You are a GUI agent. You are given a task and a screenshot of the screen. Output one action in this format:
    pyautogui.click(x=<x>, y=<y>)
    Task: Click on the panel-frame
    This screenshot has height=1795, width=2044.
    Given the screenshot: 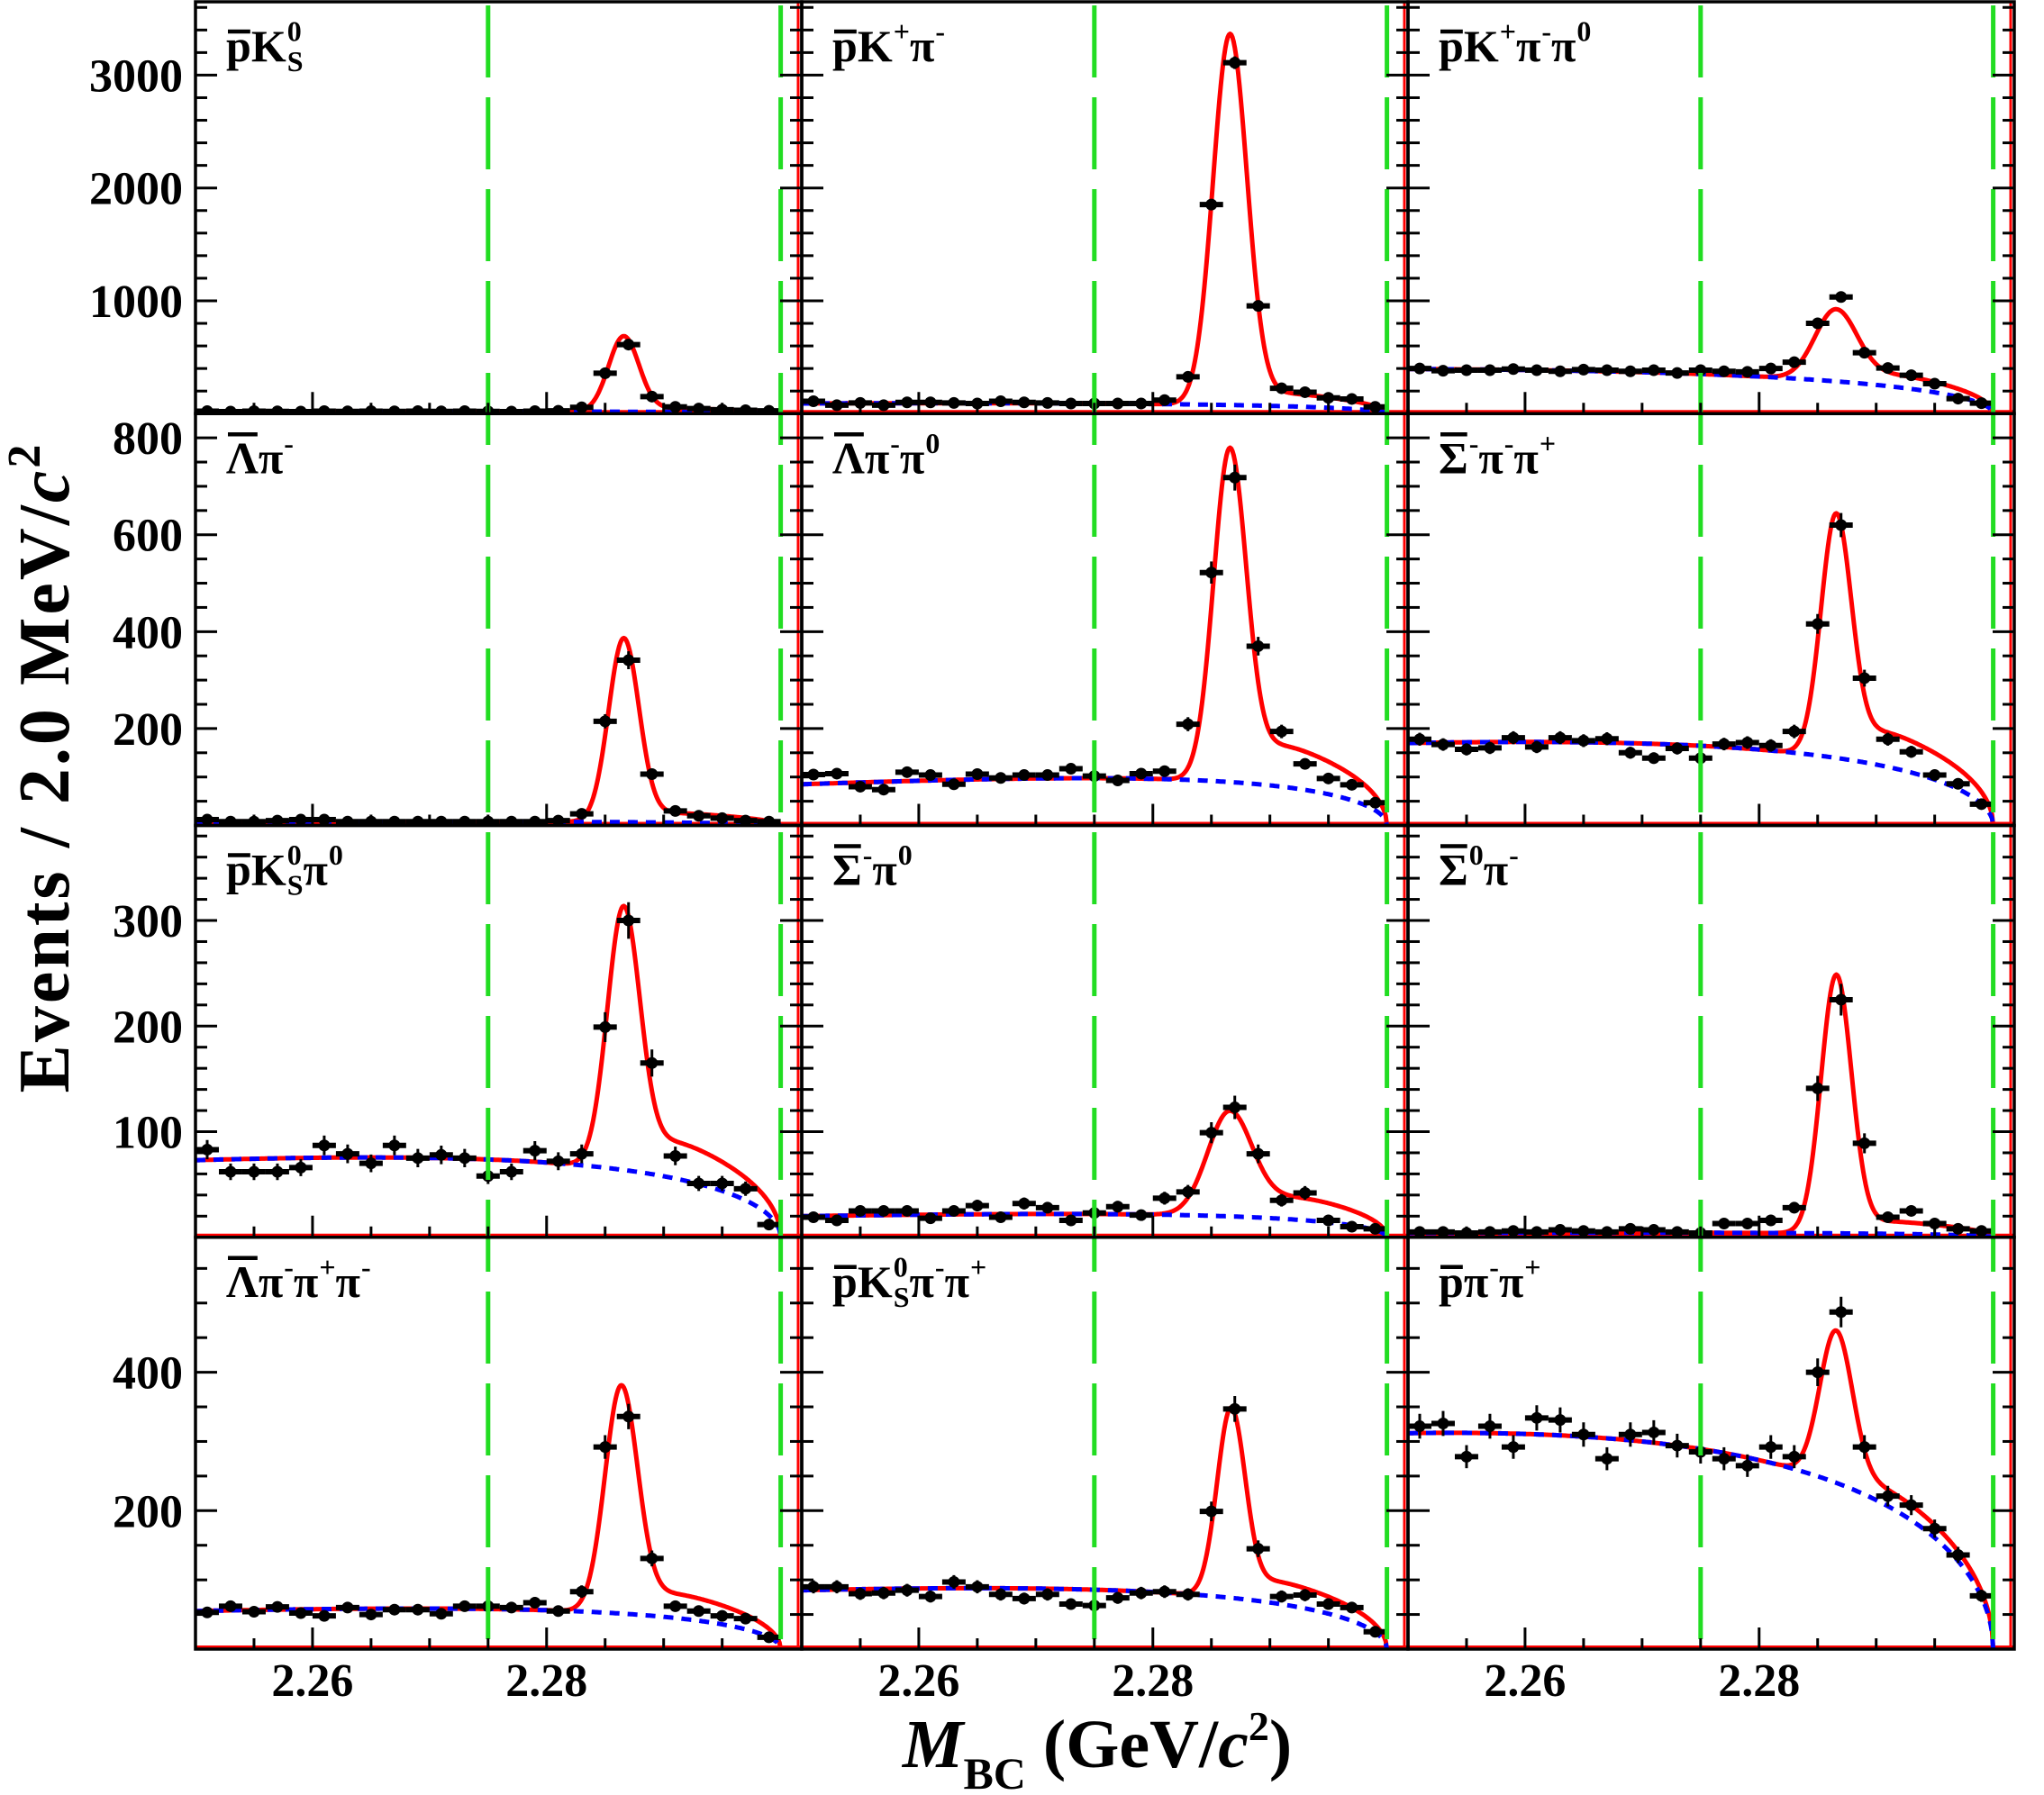 What is the action you would take?
    pyautogui.click(x=499, y=620)
    